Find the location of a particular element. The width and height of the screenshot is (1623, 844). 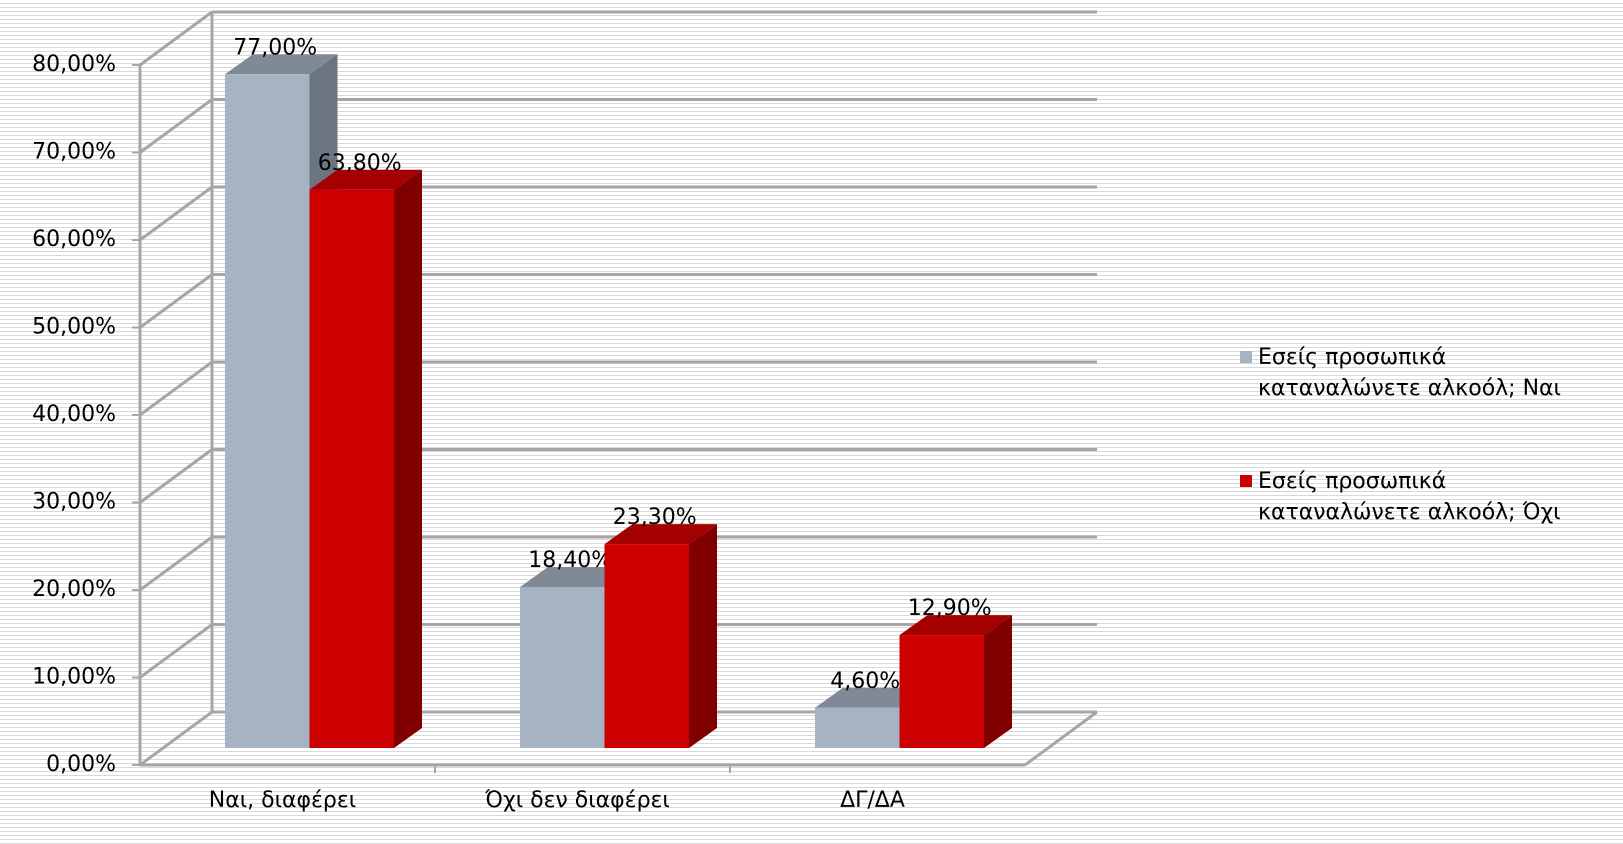

value-label: 12,90% is located at coordinates (950, 608).